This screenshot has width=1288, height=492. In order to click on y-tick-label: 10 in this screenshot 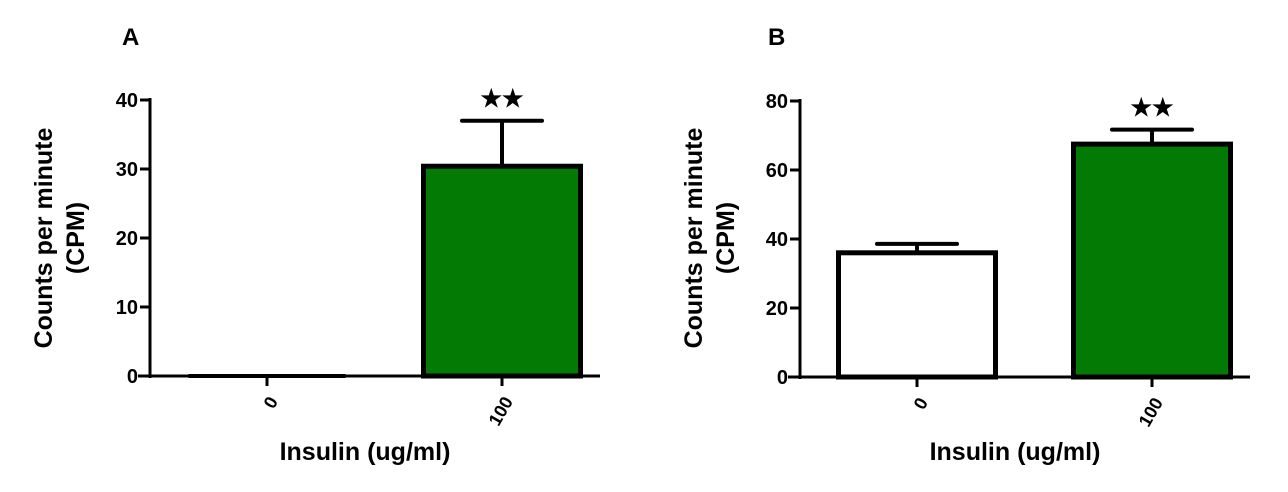, I will do `click(127, 308)`.